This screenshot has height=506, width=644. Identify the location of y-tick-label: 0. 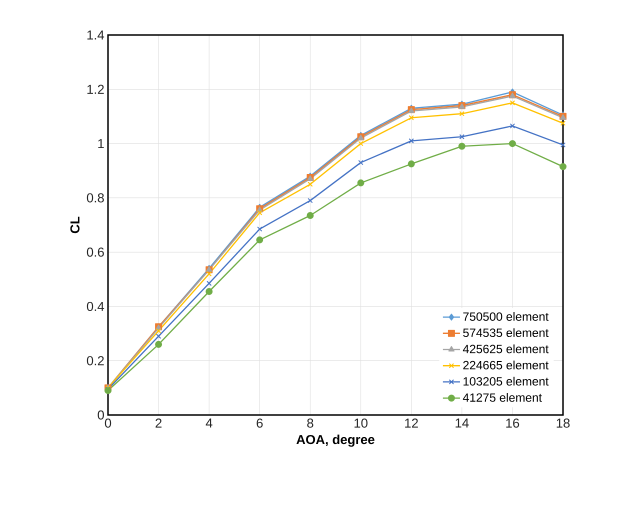
(101, 415).